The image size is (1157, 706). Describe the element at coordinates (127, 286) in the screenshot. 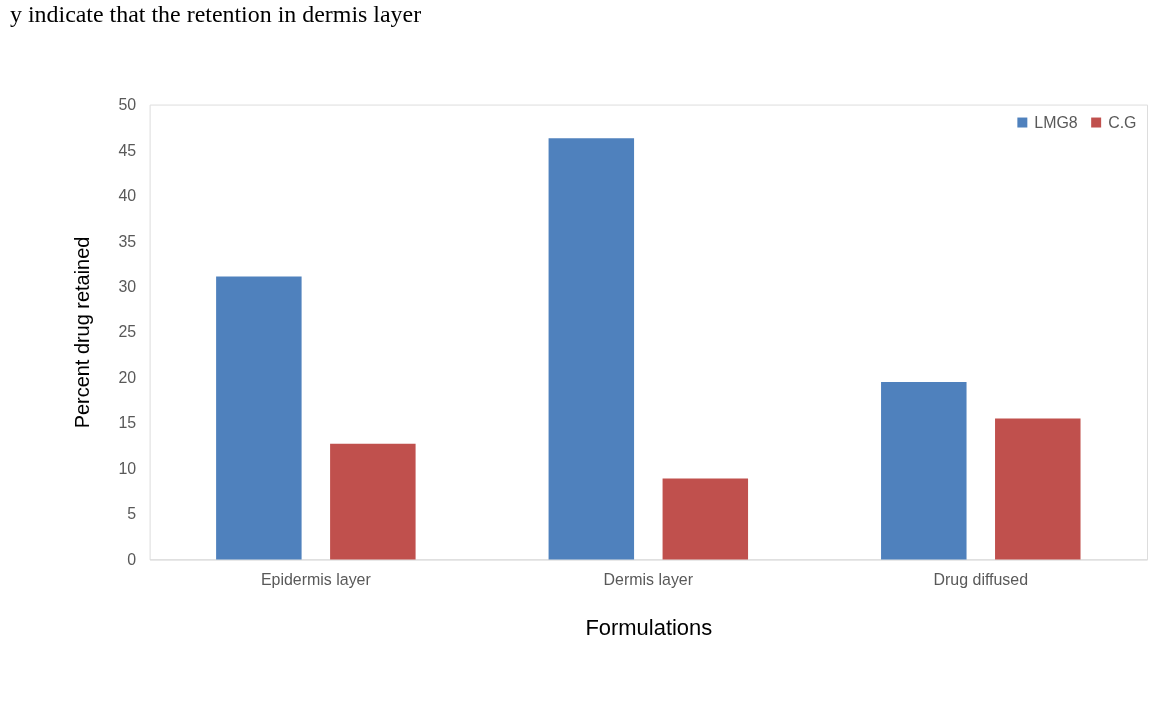

I see `y-tick-label: 30` at that location.